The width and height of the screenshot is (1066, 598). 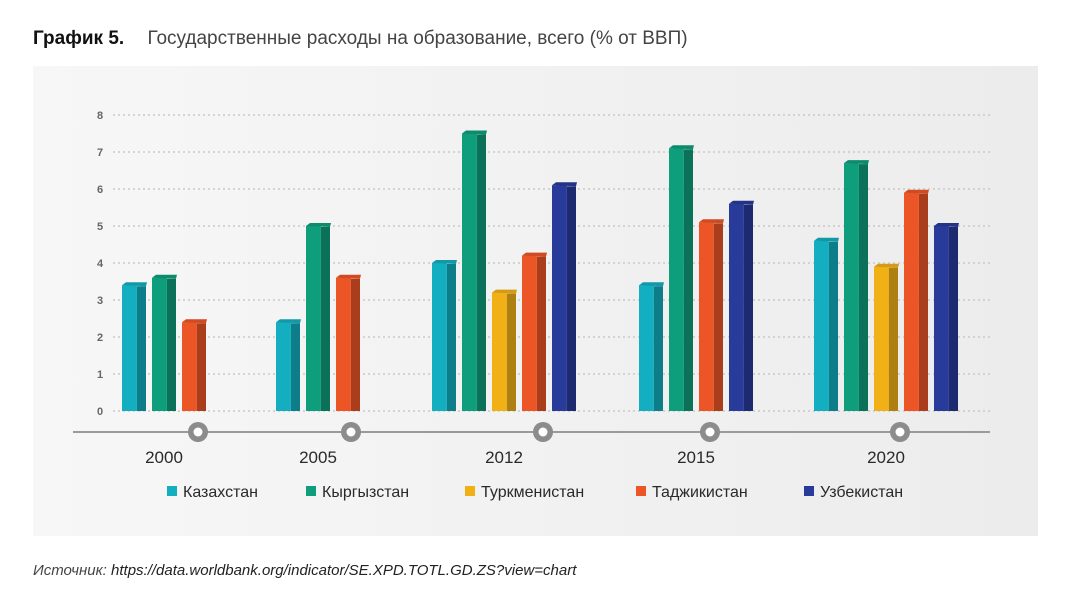 What do you see at coordinates (953, 319) in the screenshot?
I see `bar-side-узбекистан-2020` at bounding box center [953, 319].